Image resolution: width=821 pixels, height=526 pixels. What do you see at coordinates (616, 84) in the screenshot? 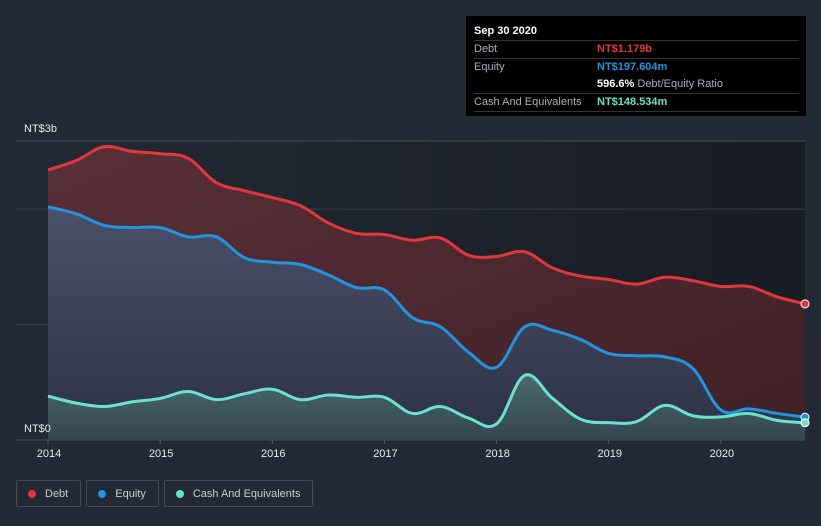
I see `tooltip-ratio-number: 596.6%` at bounding box center [616, 84].